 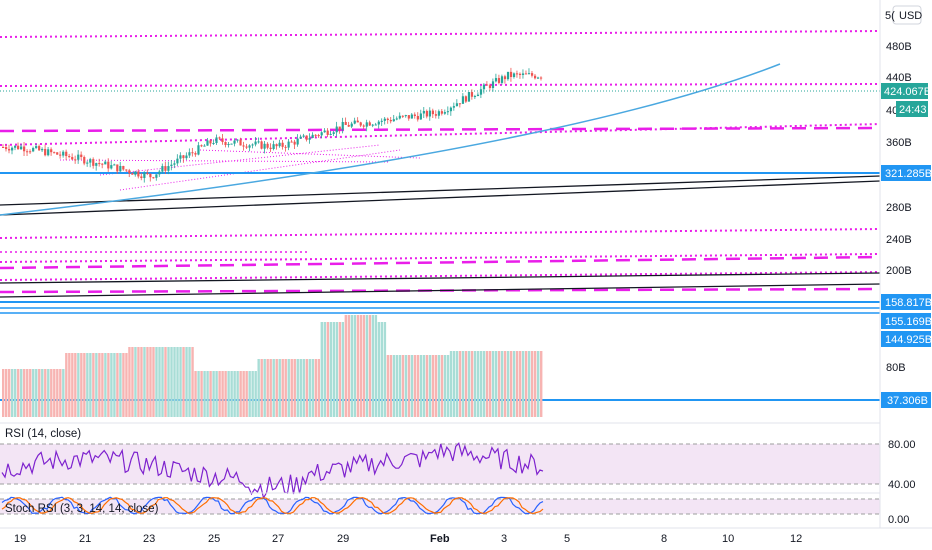 I want to click on rsi-band-fill, so click(x=440, y=464).